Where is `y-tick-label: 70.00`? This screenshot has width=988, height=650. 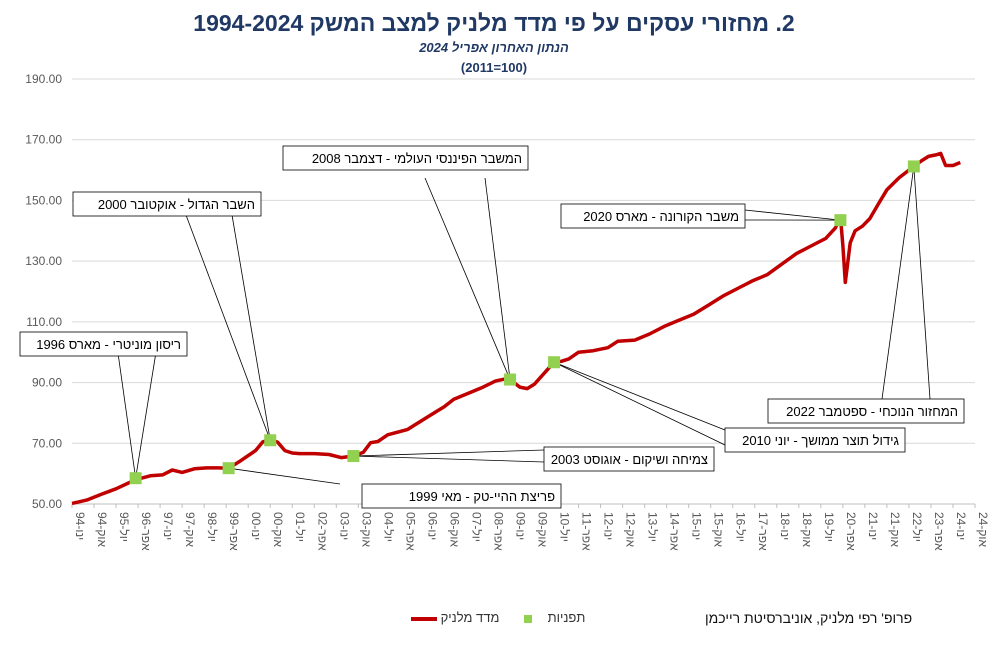 y-tick-label: 70.00 is located at coordinates (47, 443).